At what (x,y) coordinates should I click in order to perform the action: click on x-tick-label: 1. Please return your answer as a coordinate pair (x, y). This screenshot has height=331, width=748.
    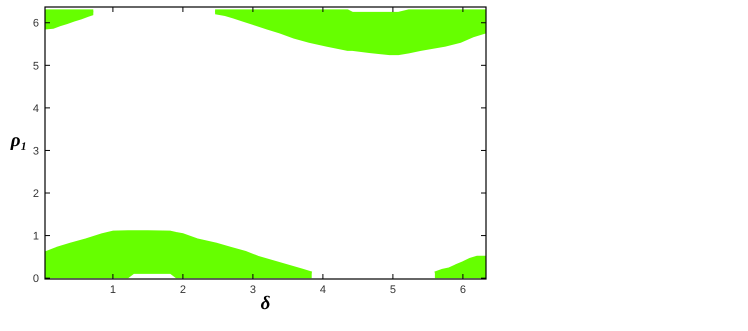
    Looking at the image, I should click on (113, 290).